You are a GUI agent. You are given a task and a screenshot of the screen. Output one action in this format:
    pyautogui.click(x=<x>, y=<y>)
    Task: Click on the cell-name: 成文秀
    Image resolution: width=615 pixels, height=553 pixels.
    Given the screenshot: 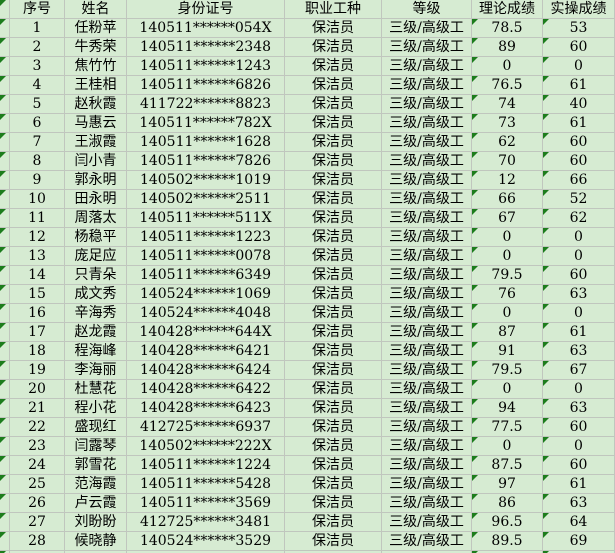 What is the action you would take?
    pyautogui.click(x=96, y=294)
    